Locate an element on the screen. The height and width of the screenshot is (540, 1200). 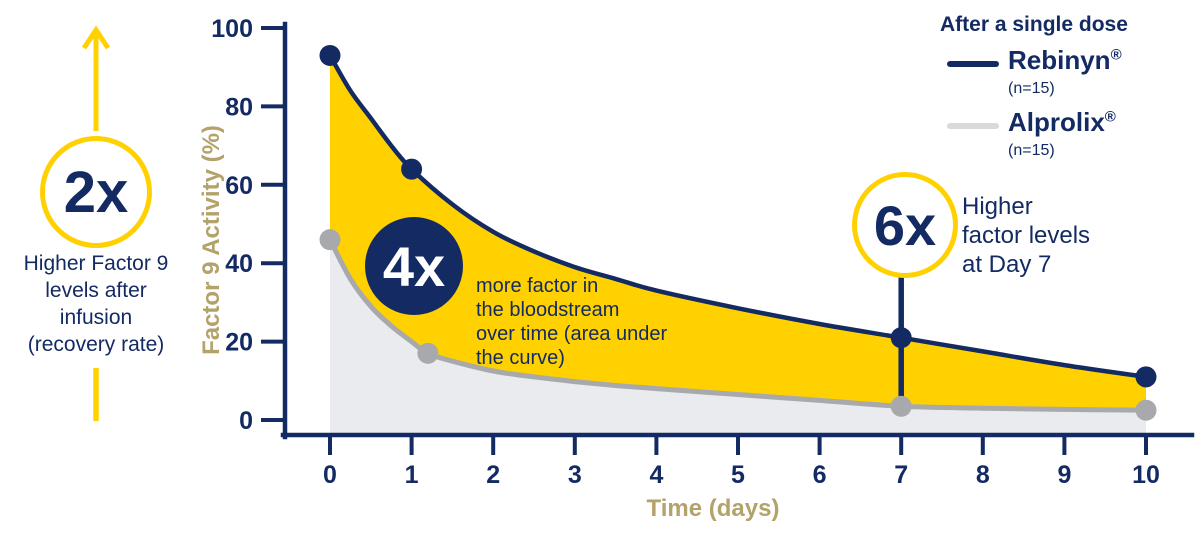
x-tick-label: 4 is located at coordinates (656, 475).